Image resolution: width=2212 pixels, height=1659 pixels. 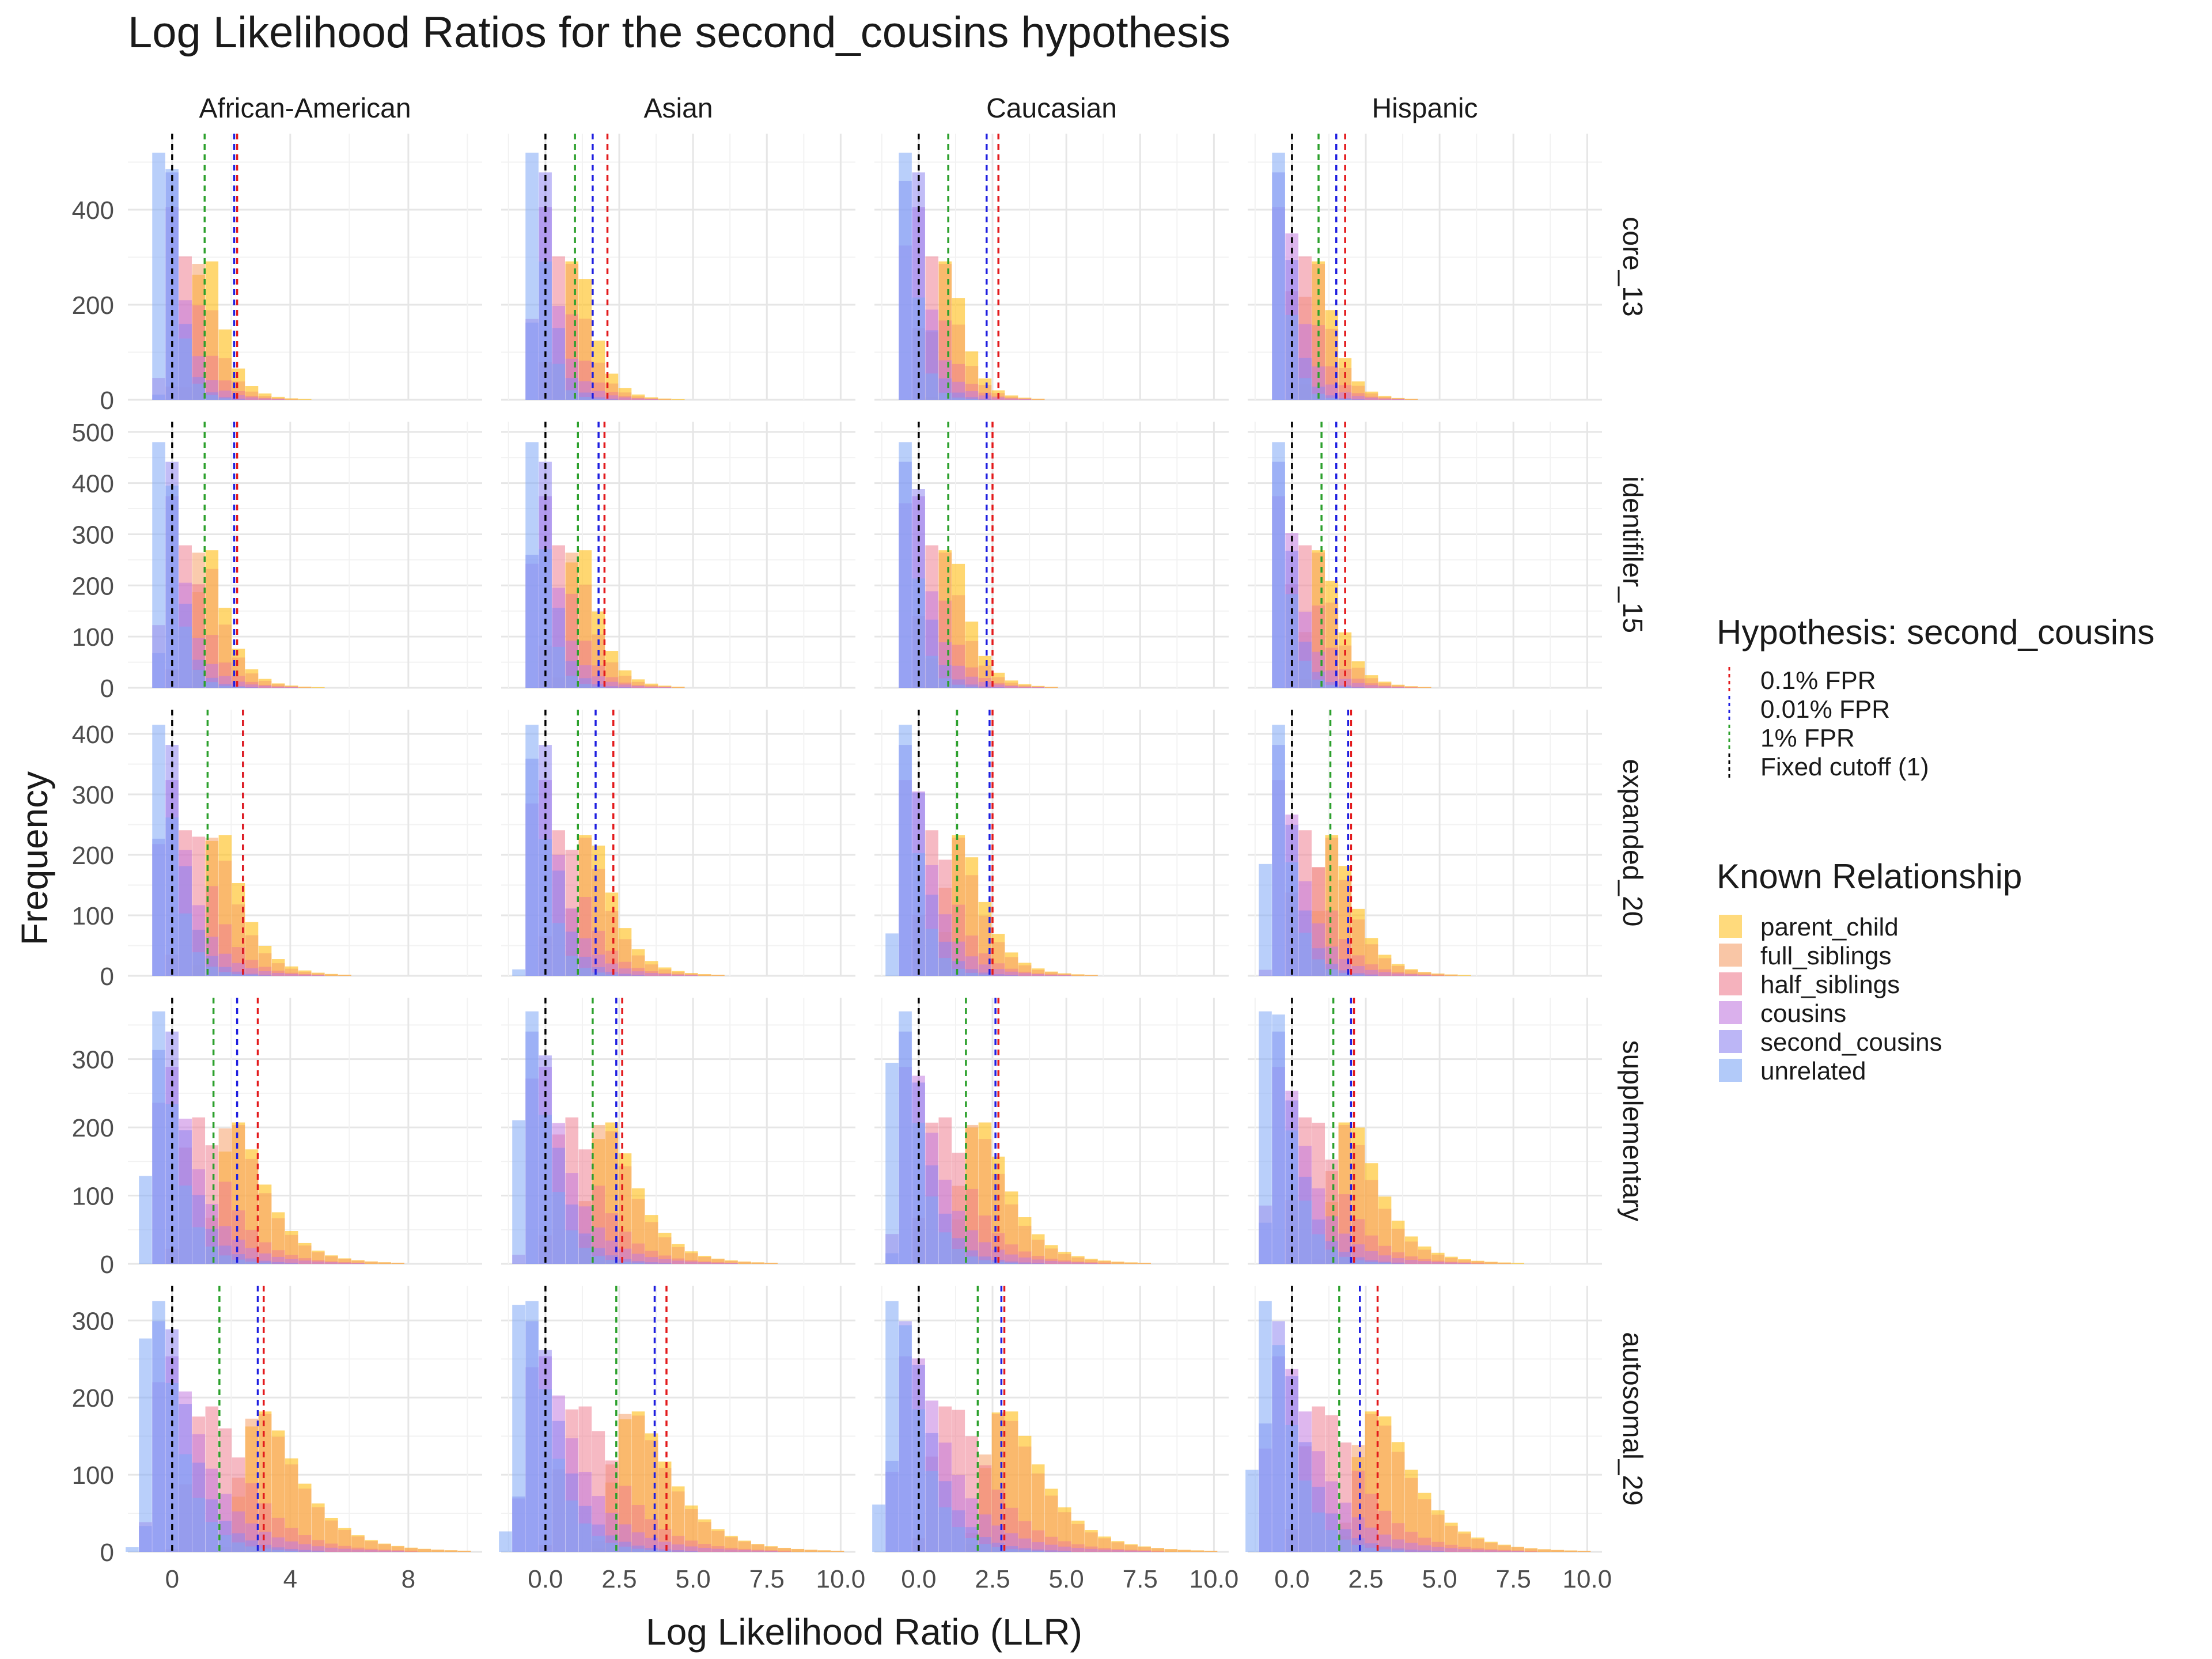 I want to click on relationship-legend-label: second_cousins, so click(x=1851, y=1042).